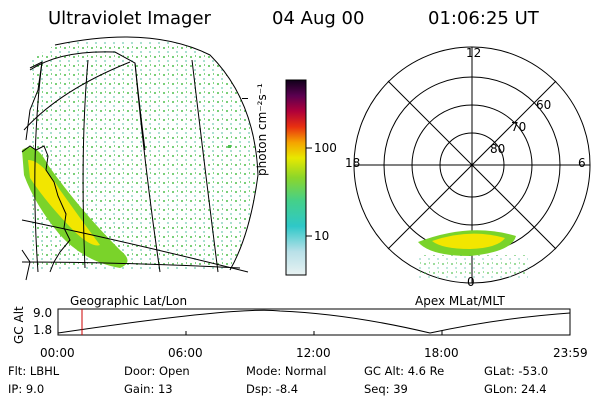 Image resolution: width=600 pixels, height=400 pixels. What do you see at coordinates (129, 18) in the screenshot?
I see `instrument-title: Ultraviolet Imager` at bounding box center [129, 18].